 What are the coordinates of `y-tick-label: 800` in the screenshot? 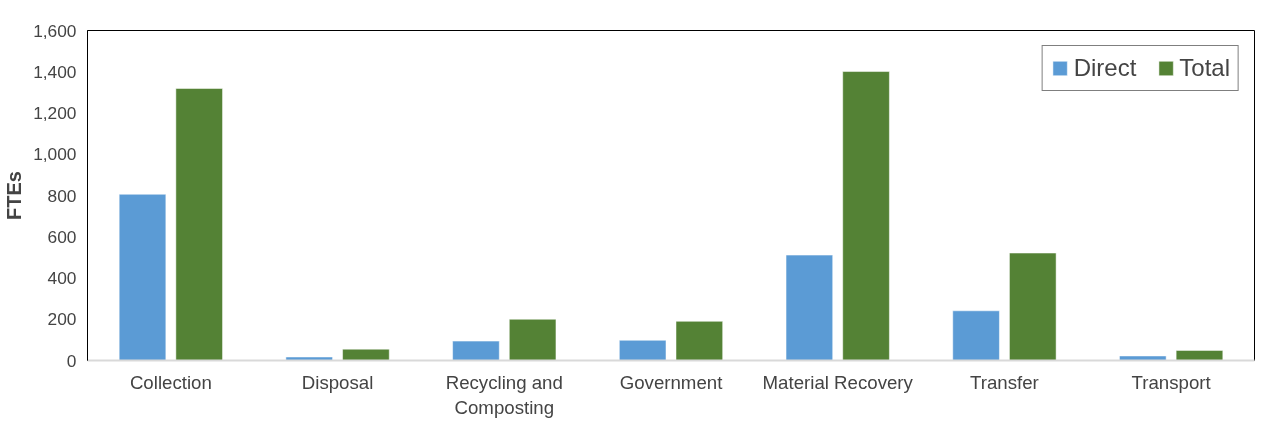 It's located at (62, 195).